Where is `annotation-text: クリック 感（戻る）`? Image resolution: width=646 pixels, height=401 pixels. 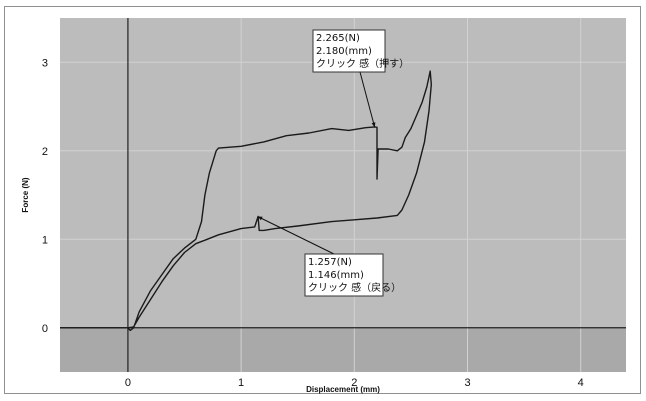 annotation-text: クリック 感（戻る） is located at coordinates (354, 287).